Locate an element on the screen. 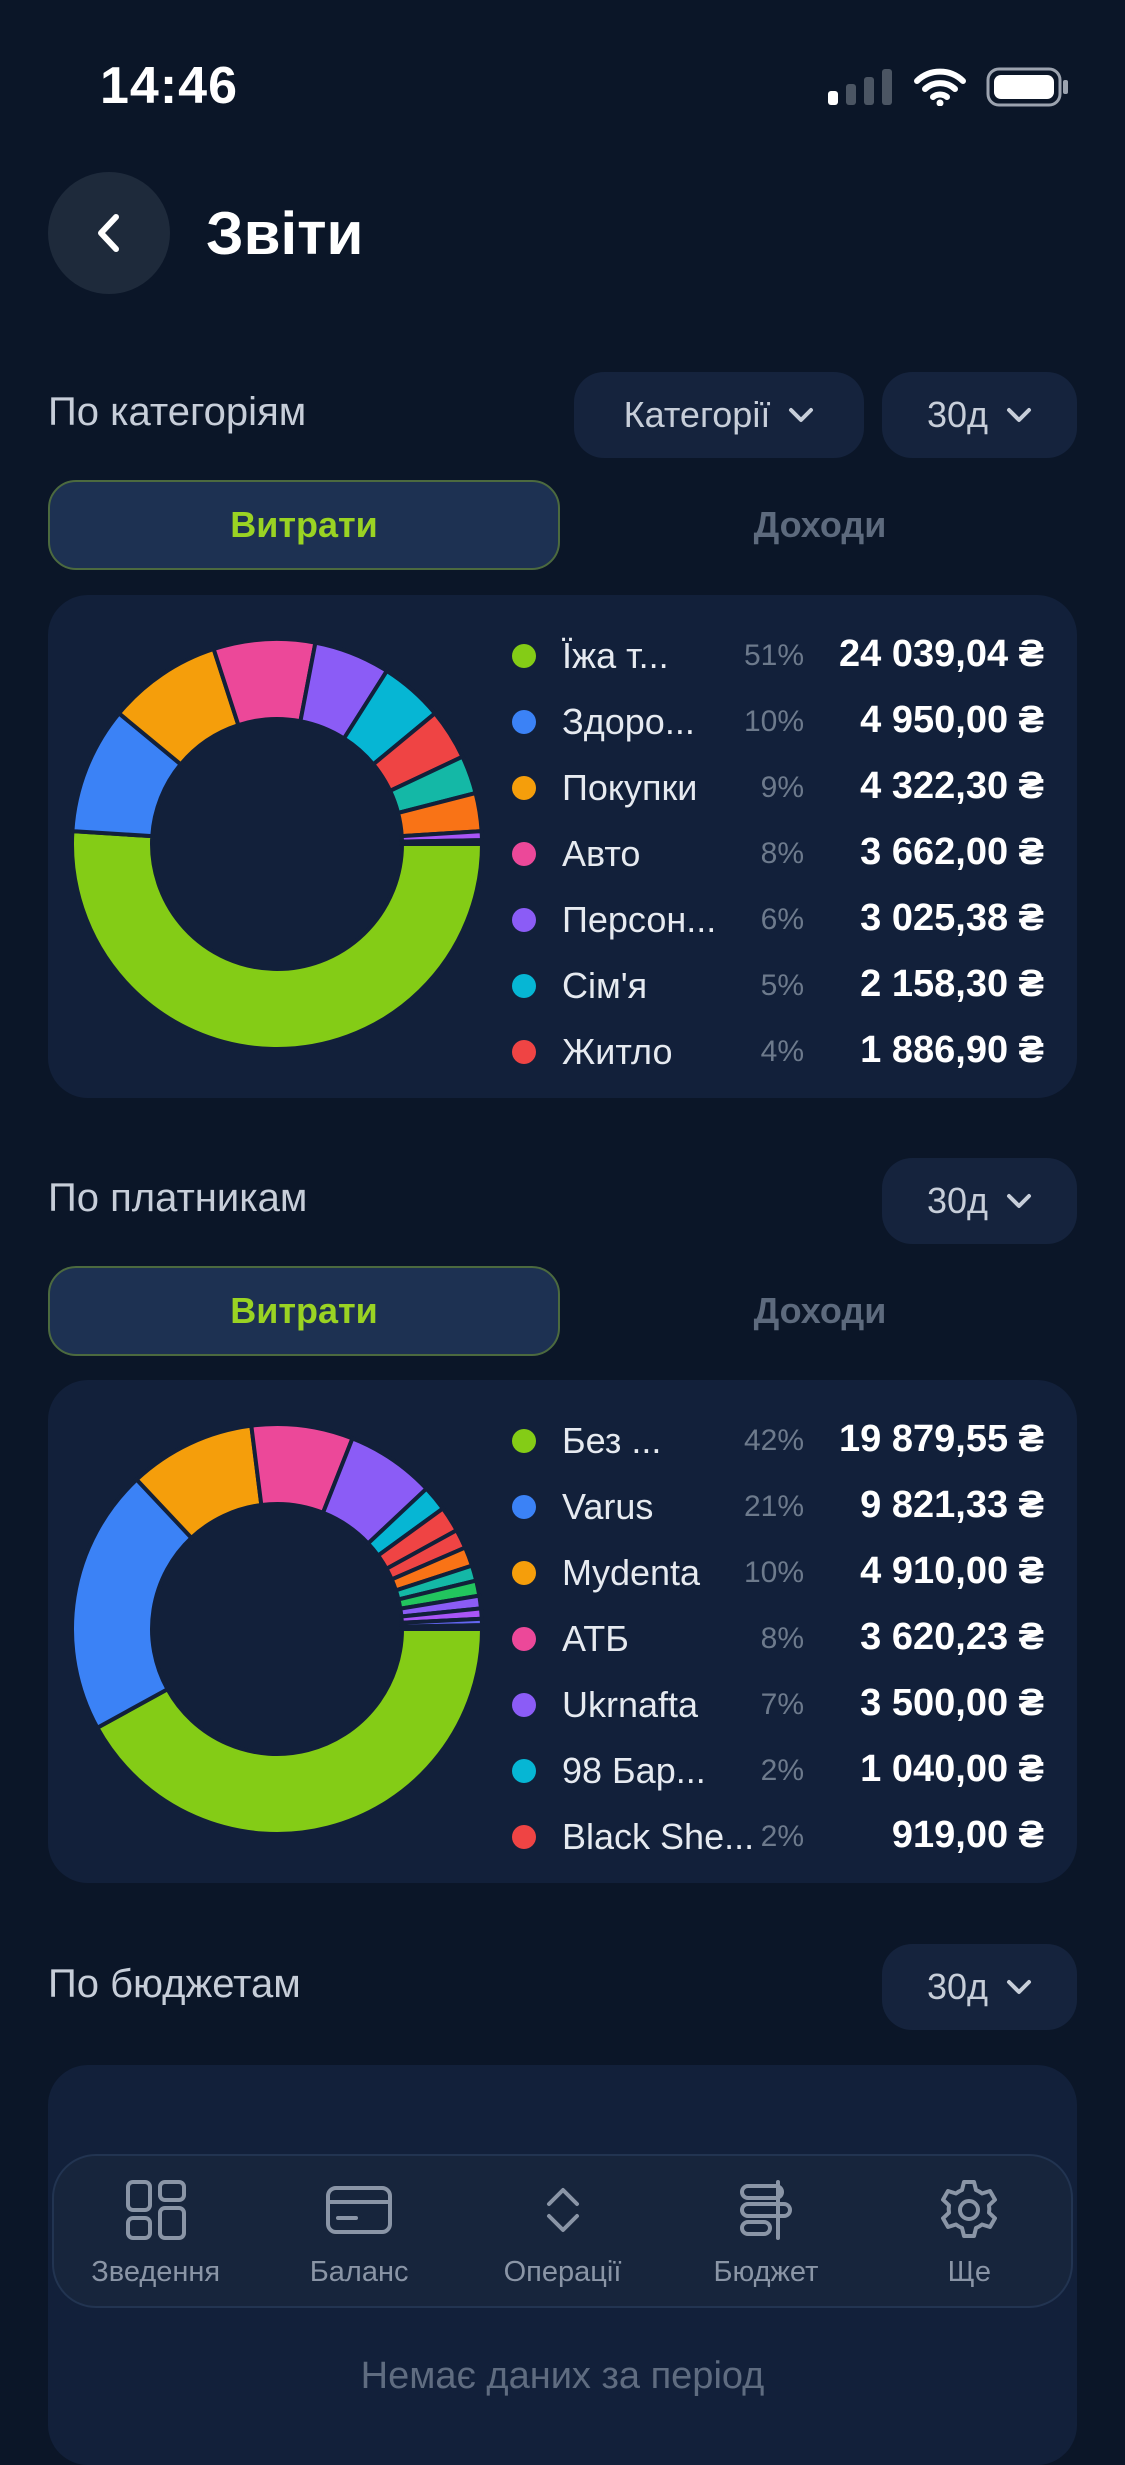 The image size is (1125, 2465). tab-summary: Зведення is located at coordinates (155, 2231).